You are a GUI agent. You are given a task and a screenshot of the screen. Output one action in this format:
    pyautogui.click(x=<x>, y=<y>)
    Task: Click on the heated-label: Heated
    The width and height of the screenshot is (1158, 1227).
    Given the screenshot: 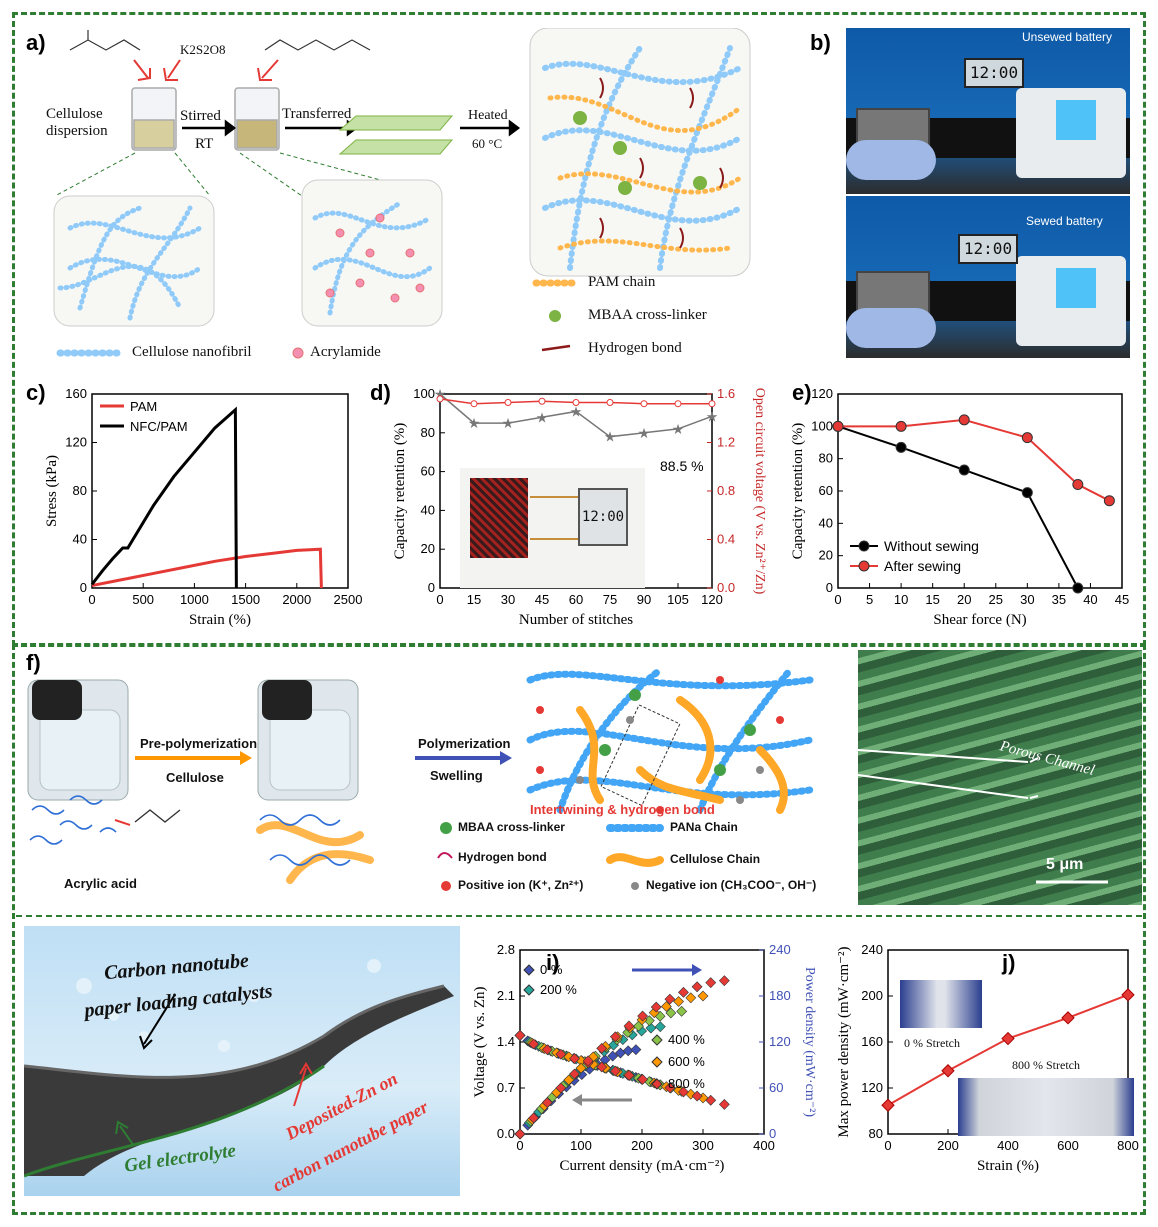 What is the action you would take?
    pyautogui.click(x=488, y=115)
    